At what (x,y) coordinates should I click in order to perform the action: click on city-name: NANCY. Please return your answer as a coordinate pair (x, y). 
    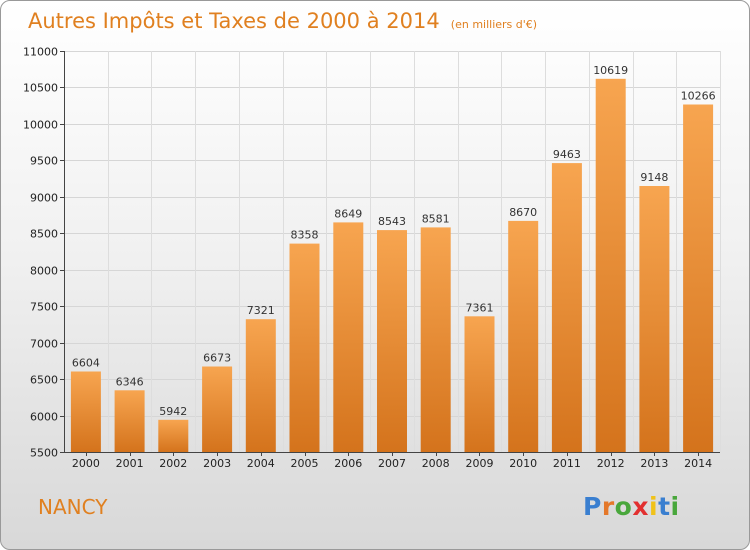
    Looking at the image, I should click on (73, 507).